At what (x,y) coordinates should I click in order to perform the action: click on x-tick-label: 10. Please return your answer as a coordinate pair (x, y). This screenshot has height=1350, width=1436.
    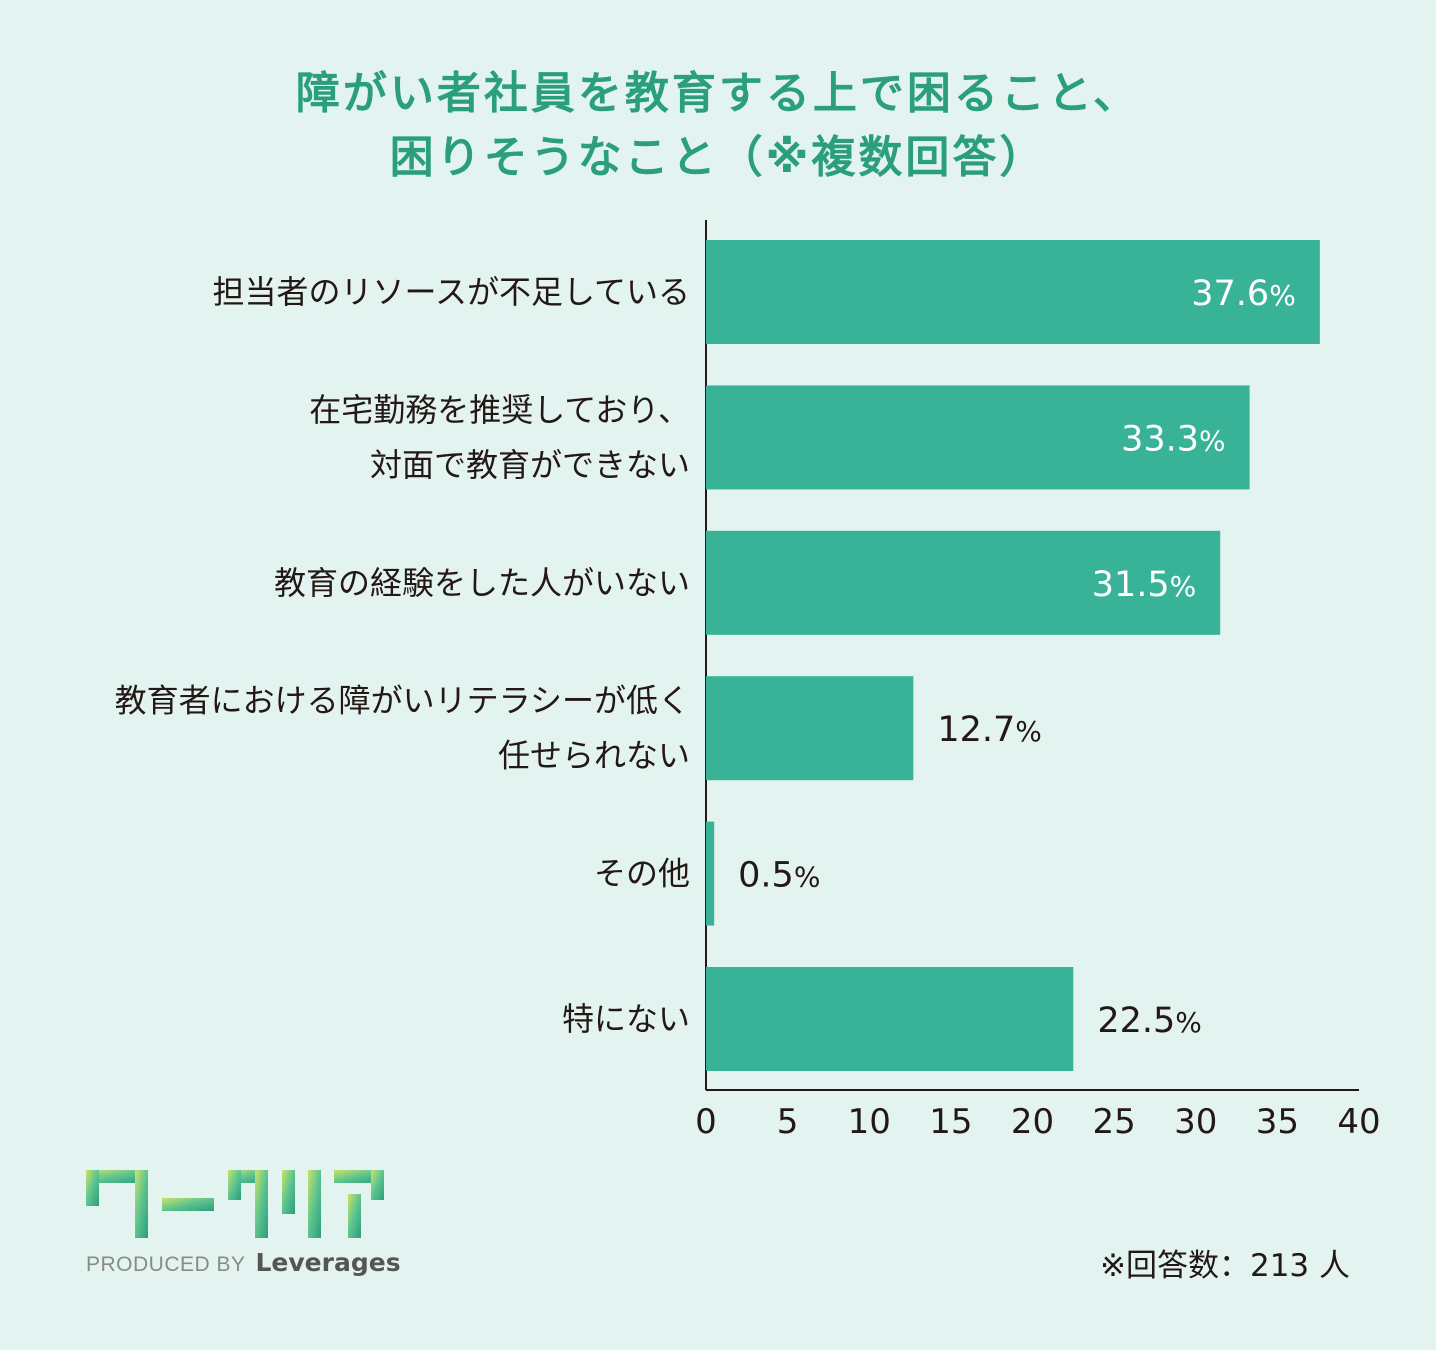
    Looking at the image, I should click on (869, 1122).